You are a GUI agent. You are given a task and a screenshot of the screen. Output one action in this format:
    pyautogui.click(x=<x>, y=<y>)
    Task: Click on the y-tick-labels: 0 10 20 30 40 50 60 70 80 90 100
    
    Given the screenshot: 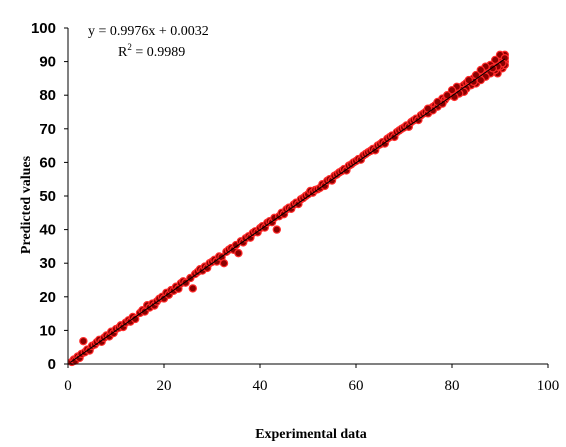 What is the action you would take?
    pyautogui.click(x=49, y=196)
    